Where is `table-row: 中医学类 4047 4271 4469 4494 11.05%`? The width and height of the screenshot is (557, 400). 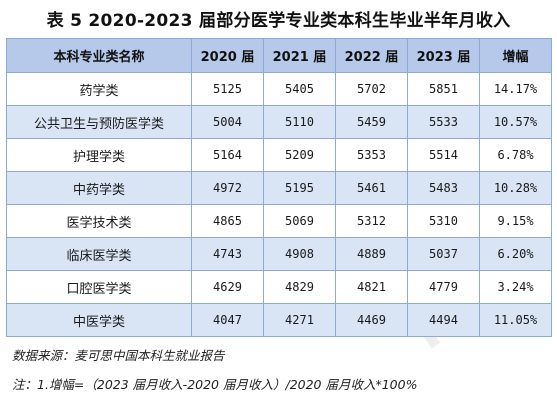 table-row: 中医学类 4047 4271 4469 4494 11.05% is located at coordinates (279, 320).